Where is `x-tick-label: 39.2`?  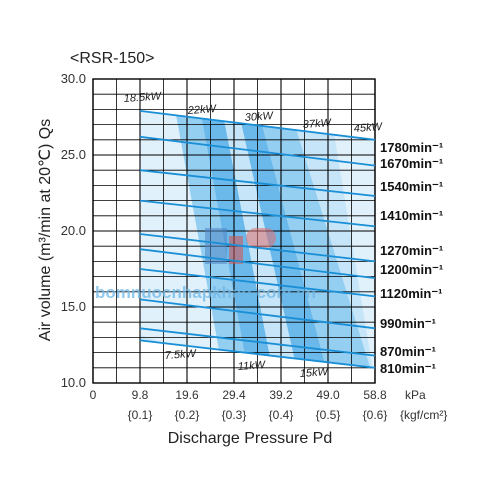
x-tick-label: 39.2 is located at coordinates (281, 395).